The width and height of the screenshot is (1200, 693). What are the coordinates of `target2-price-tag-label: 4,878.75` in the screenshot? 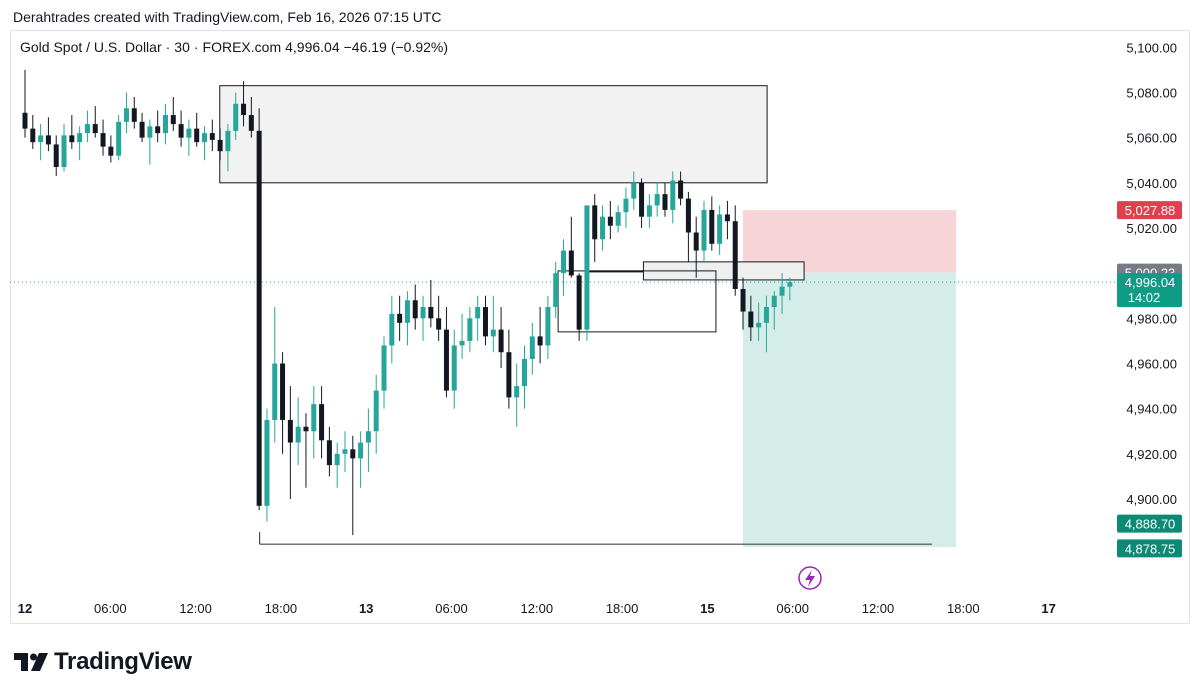 It's located at (1150, 548).